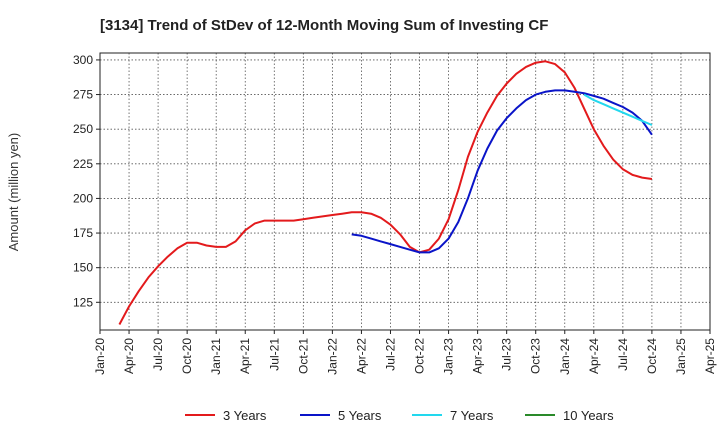 The width and height of the screenshot is (720, 445). Describe the element at coordinates (100, 356) in the screenshot. I see `x-tick-label: Jan-20` at that location.